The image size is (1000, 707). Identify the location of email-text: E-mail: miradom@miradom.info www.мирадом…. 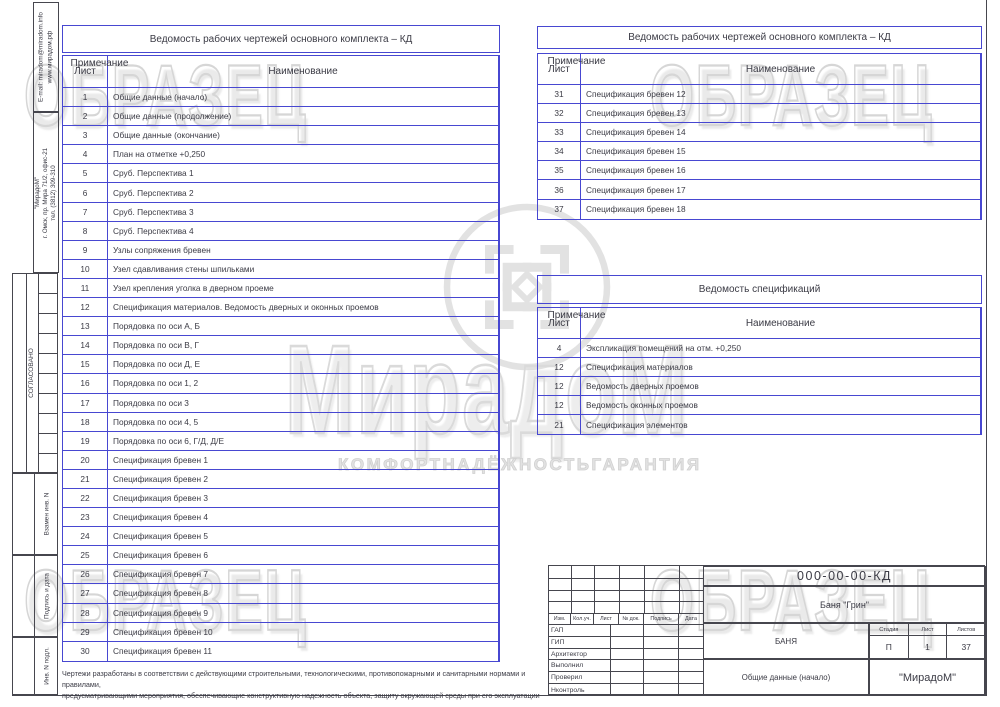
(45, 57).